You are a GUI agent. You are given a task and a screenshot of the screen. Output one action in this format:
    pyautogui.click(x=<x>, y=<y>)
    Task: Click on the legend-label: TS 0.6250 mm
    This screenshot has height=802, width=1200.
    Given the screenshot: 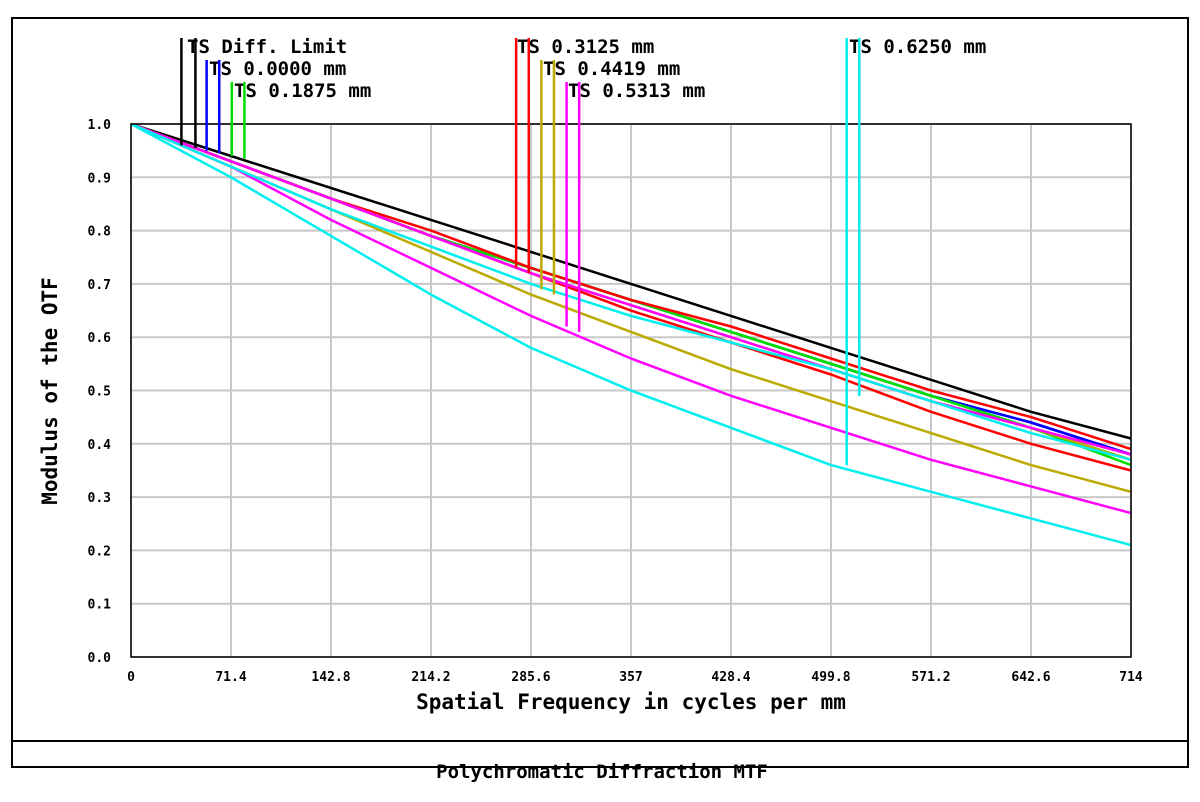 What is the action you would take?
    pyautogui.click(x=917, y=47)
    